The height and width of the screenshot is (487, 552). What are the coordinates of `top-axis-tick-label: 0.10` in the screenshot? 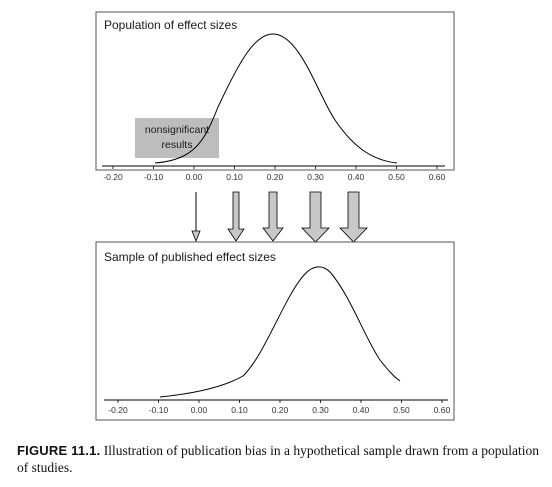 It's located at (234, 177).